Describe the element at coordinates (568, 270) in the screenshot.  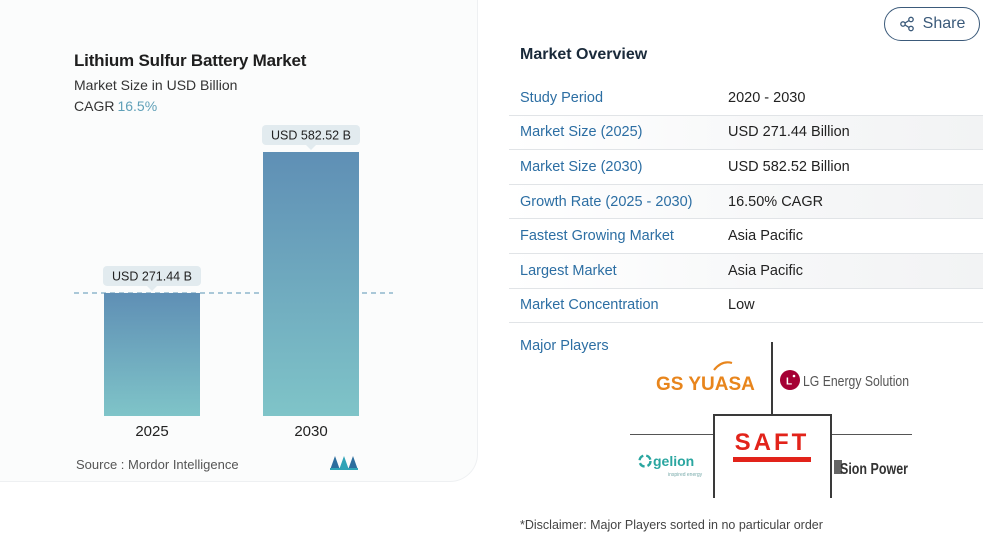
I see `overview-label: Largest Market` at that location.